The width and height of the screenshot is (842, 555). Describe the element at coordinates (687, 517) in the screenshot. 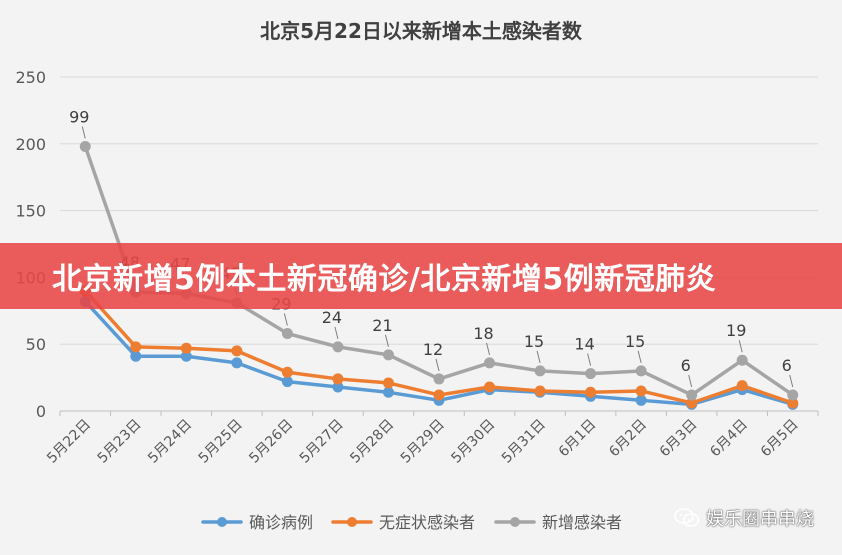

I see `wechat-icon` at that location.